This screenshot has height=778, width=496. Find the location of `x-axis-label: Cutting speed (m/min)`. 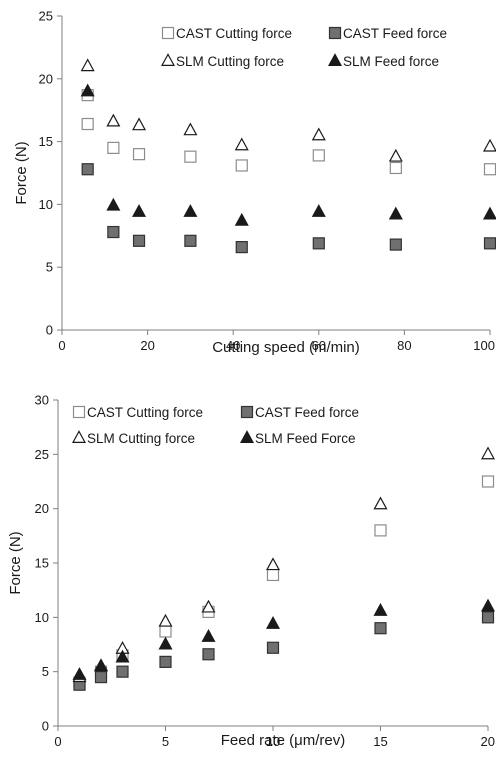

x-axis-label: Cutting speed (m/min) is located at coordinates (286, 347).